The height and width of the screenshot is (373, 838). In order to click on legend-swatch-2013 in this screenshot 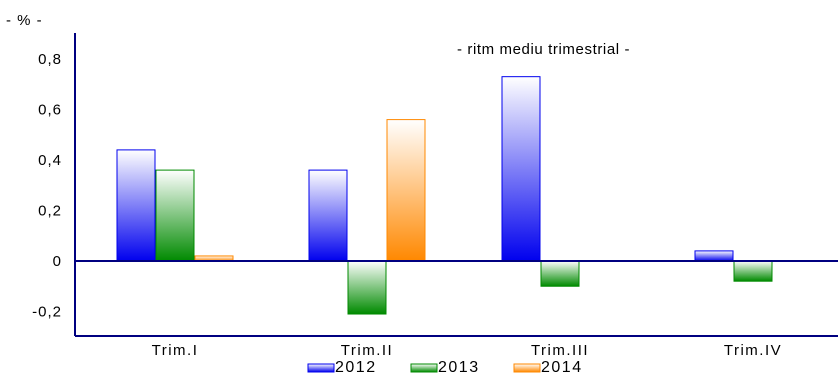, I will do `click(424, 368)`.